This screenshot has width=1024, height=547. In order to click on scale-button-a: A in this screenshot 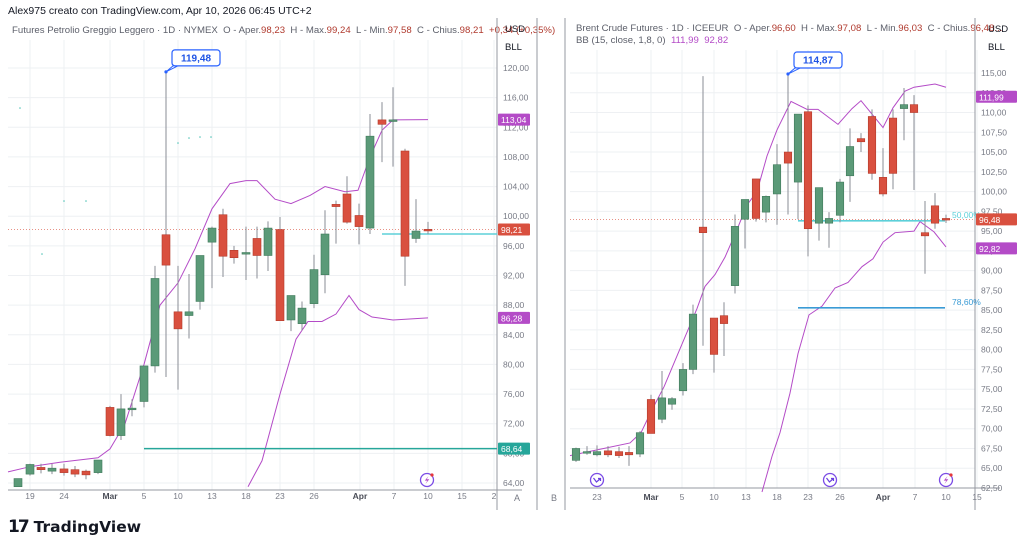, I will do `click(517, 498)`.